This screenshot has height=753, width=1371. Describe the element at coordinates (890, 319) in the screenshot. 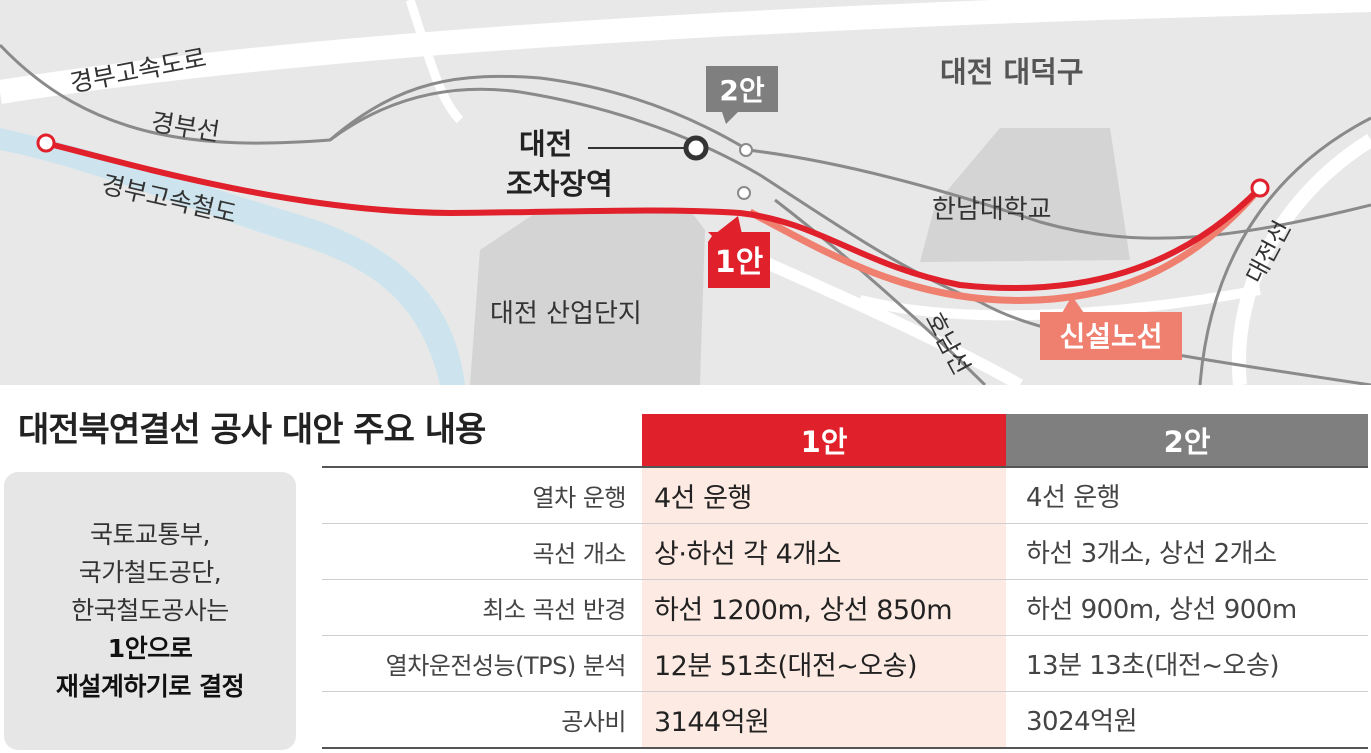

I see `road-south` at that location.